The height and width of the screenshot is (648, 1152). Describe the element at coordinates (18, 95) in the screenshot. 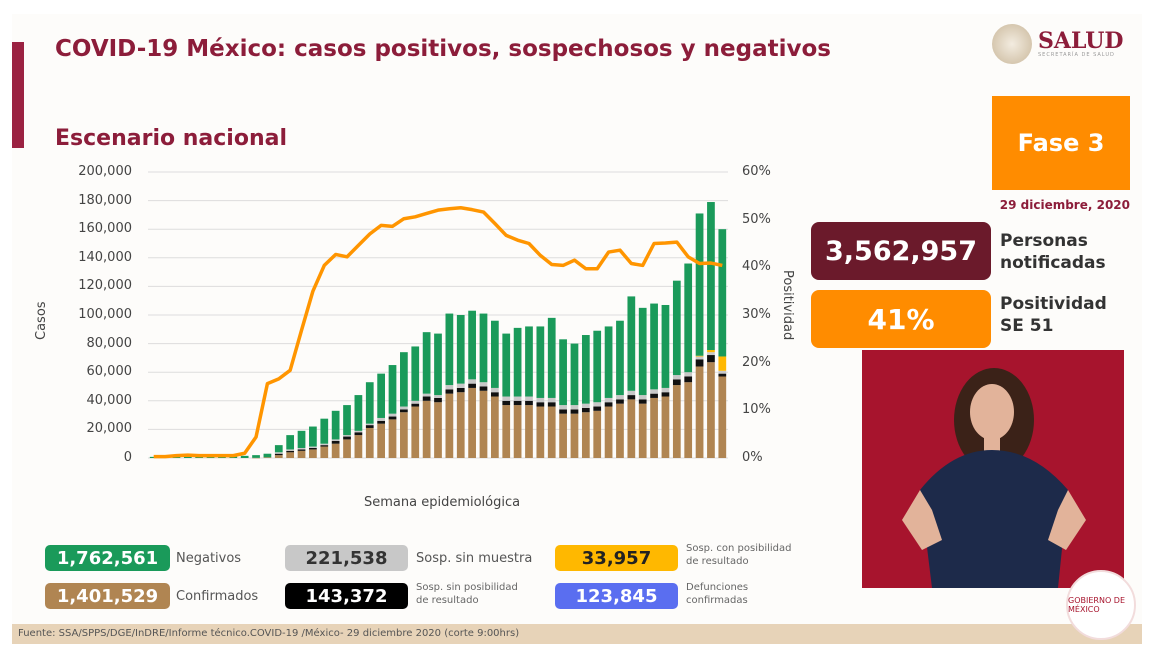

I see `accent-bar` at that location.